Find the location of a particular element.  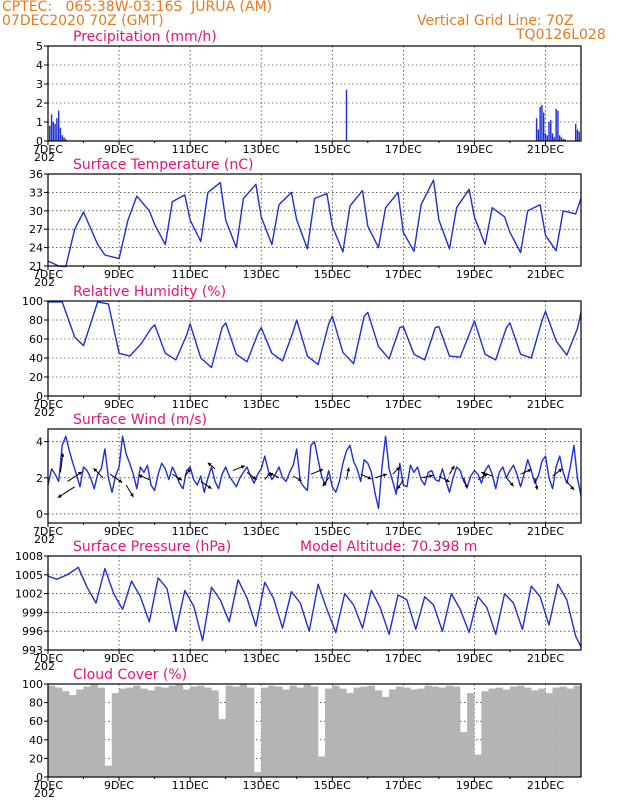

temp-series-line is located at coordinates (314, 223).